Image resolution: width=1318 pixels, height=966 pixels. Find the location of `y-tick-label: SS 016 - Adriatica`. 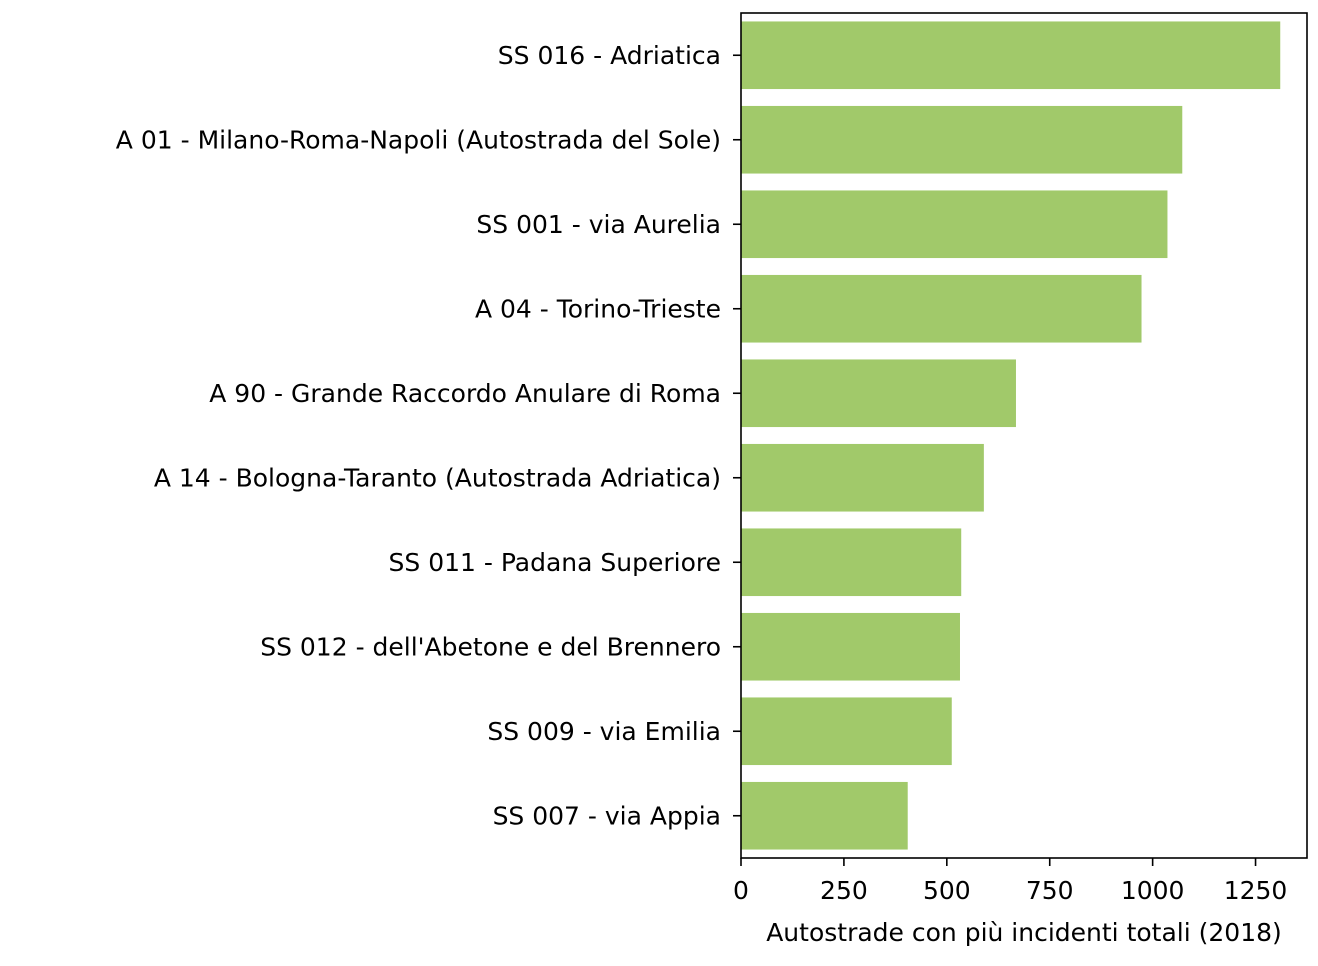

y-tick-label: SS 016 - Adriatica is located at coordinates (609, 55).